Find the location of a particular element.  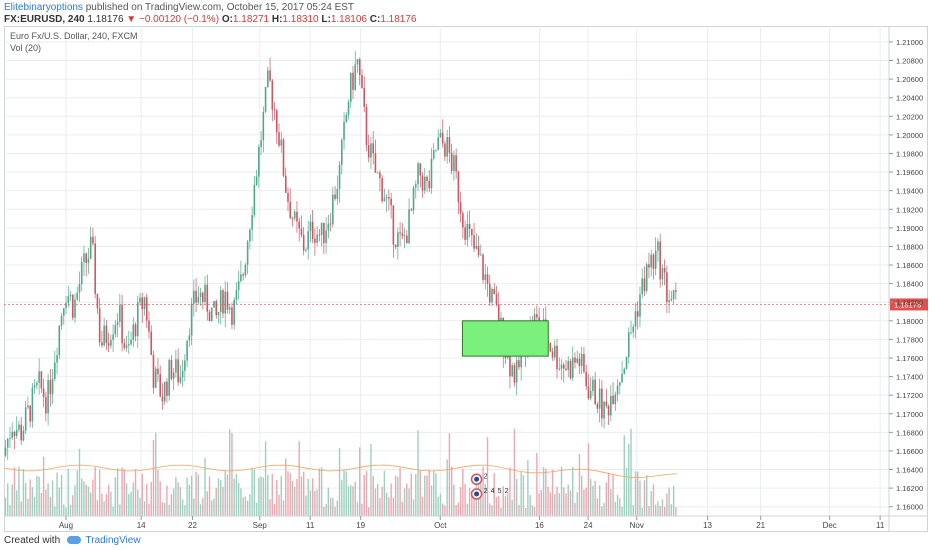

last-price-badge-label: 1.18176 is located at coordinates (907, 304).